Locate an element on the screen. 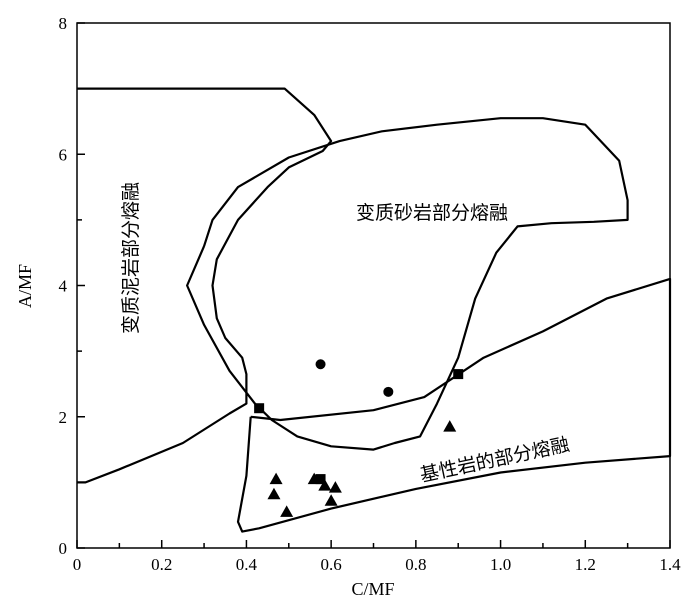 This screenshot has height=601, width=700. x-axis-label: C/MF is located at coordinates (372, 589).